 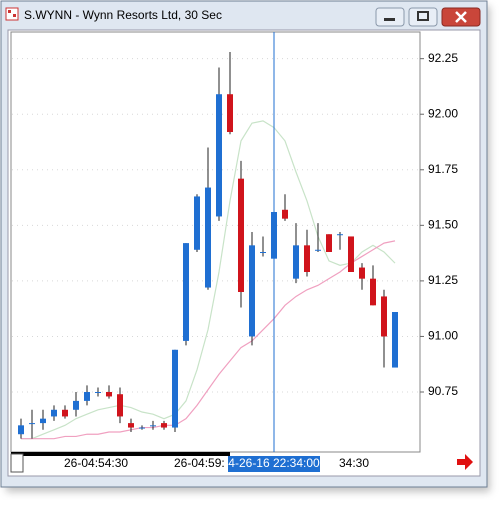 I want to click on y-tick-label: 92.00, so click(x=443, y=113).